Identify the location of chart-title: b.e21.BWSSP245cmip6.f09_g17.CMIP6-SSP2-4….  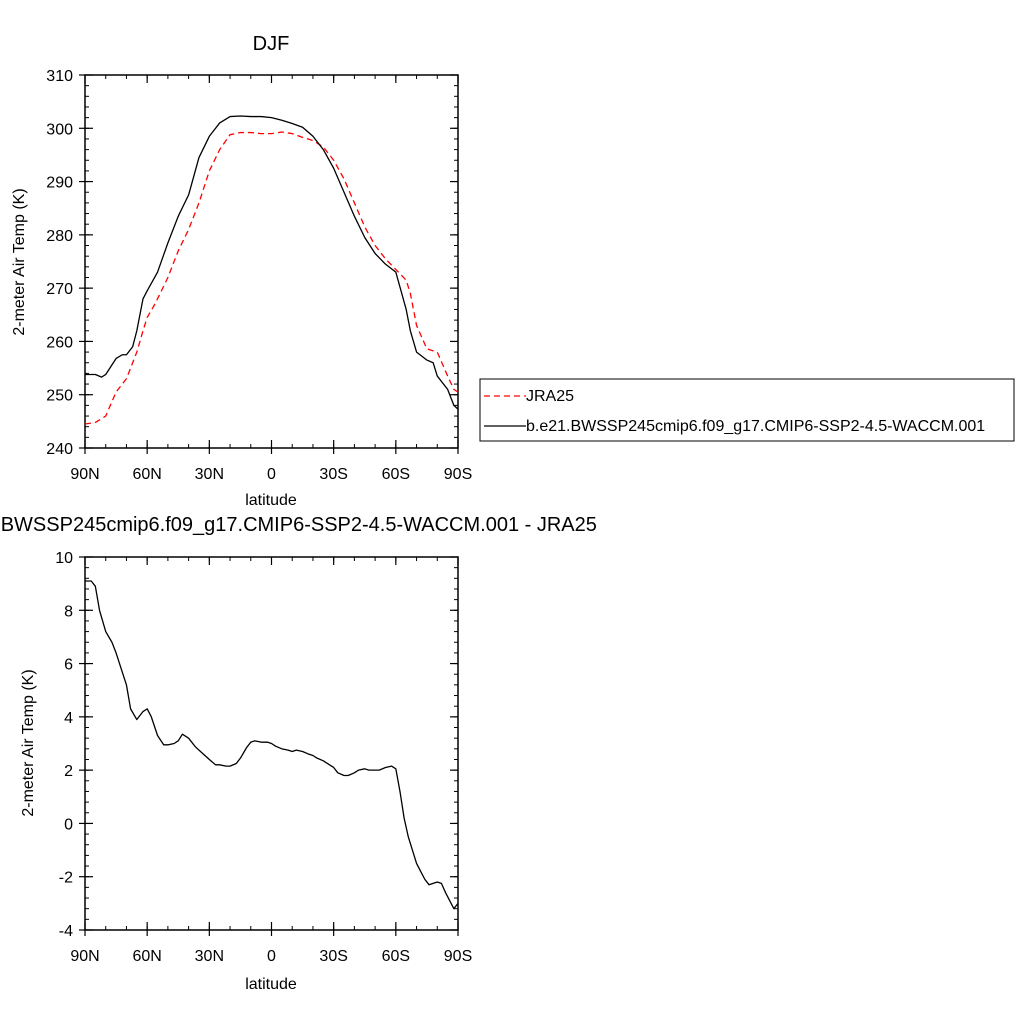
(298, 525).